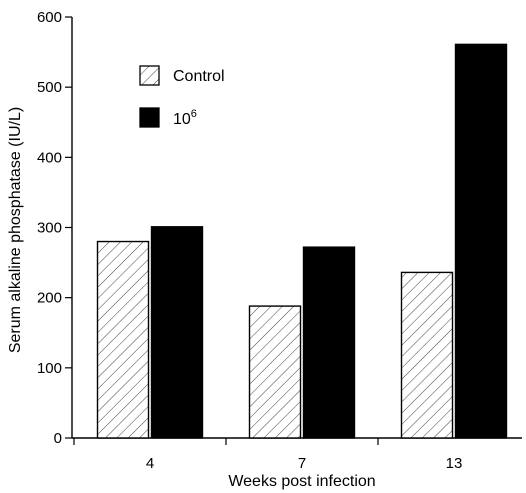 The width and height of the screenshot is (526, 493). Describe the element at coordinates (454, 463) in the screenshot. I see `x-tick-label: 13` at that location.